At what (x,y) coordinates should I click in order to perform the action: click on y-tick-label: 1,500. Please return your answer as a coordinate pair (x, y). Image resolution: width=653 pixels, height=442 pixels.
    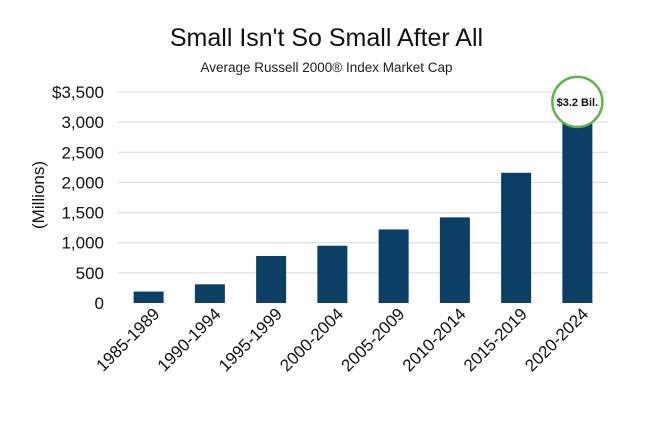
    Looking at the image, I should click on (82, 213).